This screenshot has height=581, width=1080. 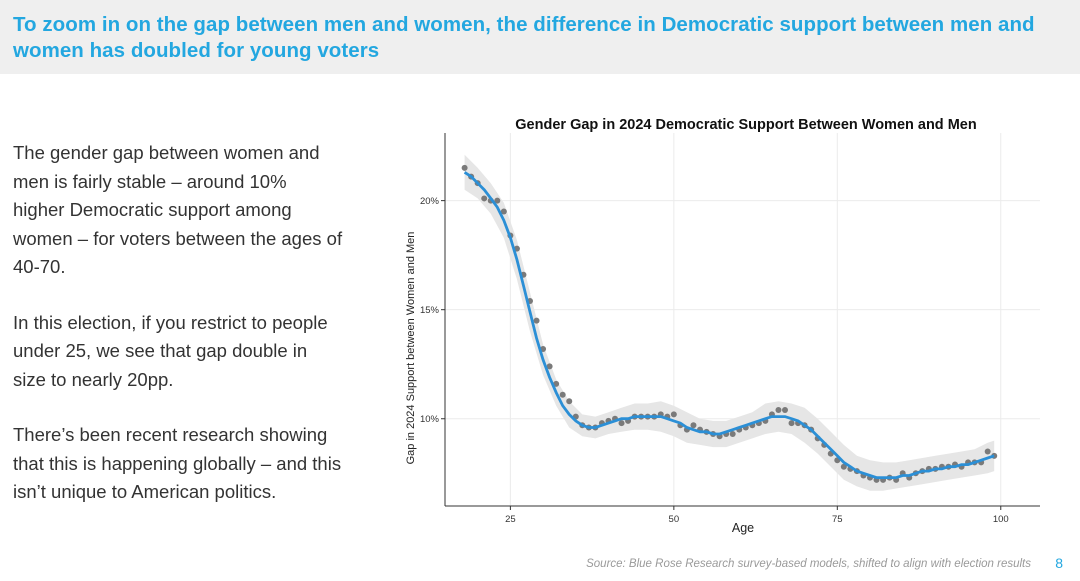 I want to click on x-tick-label: 100, so click(x=1001, y=519).